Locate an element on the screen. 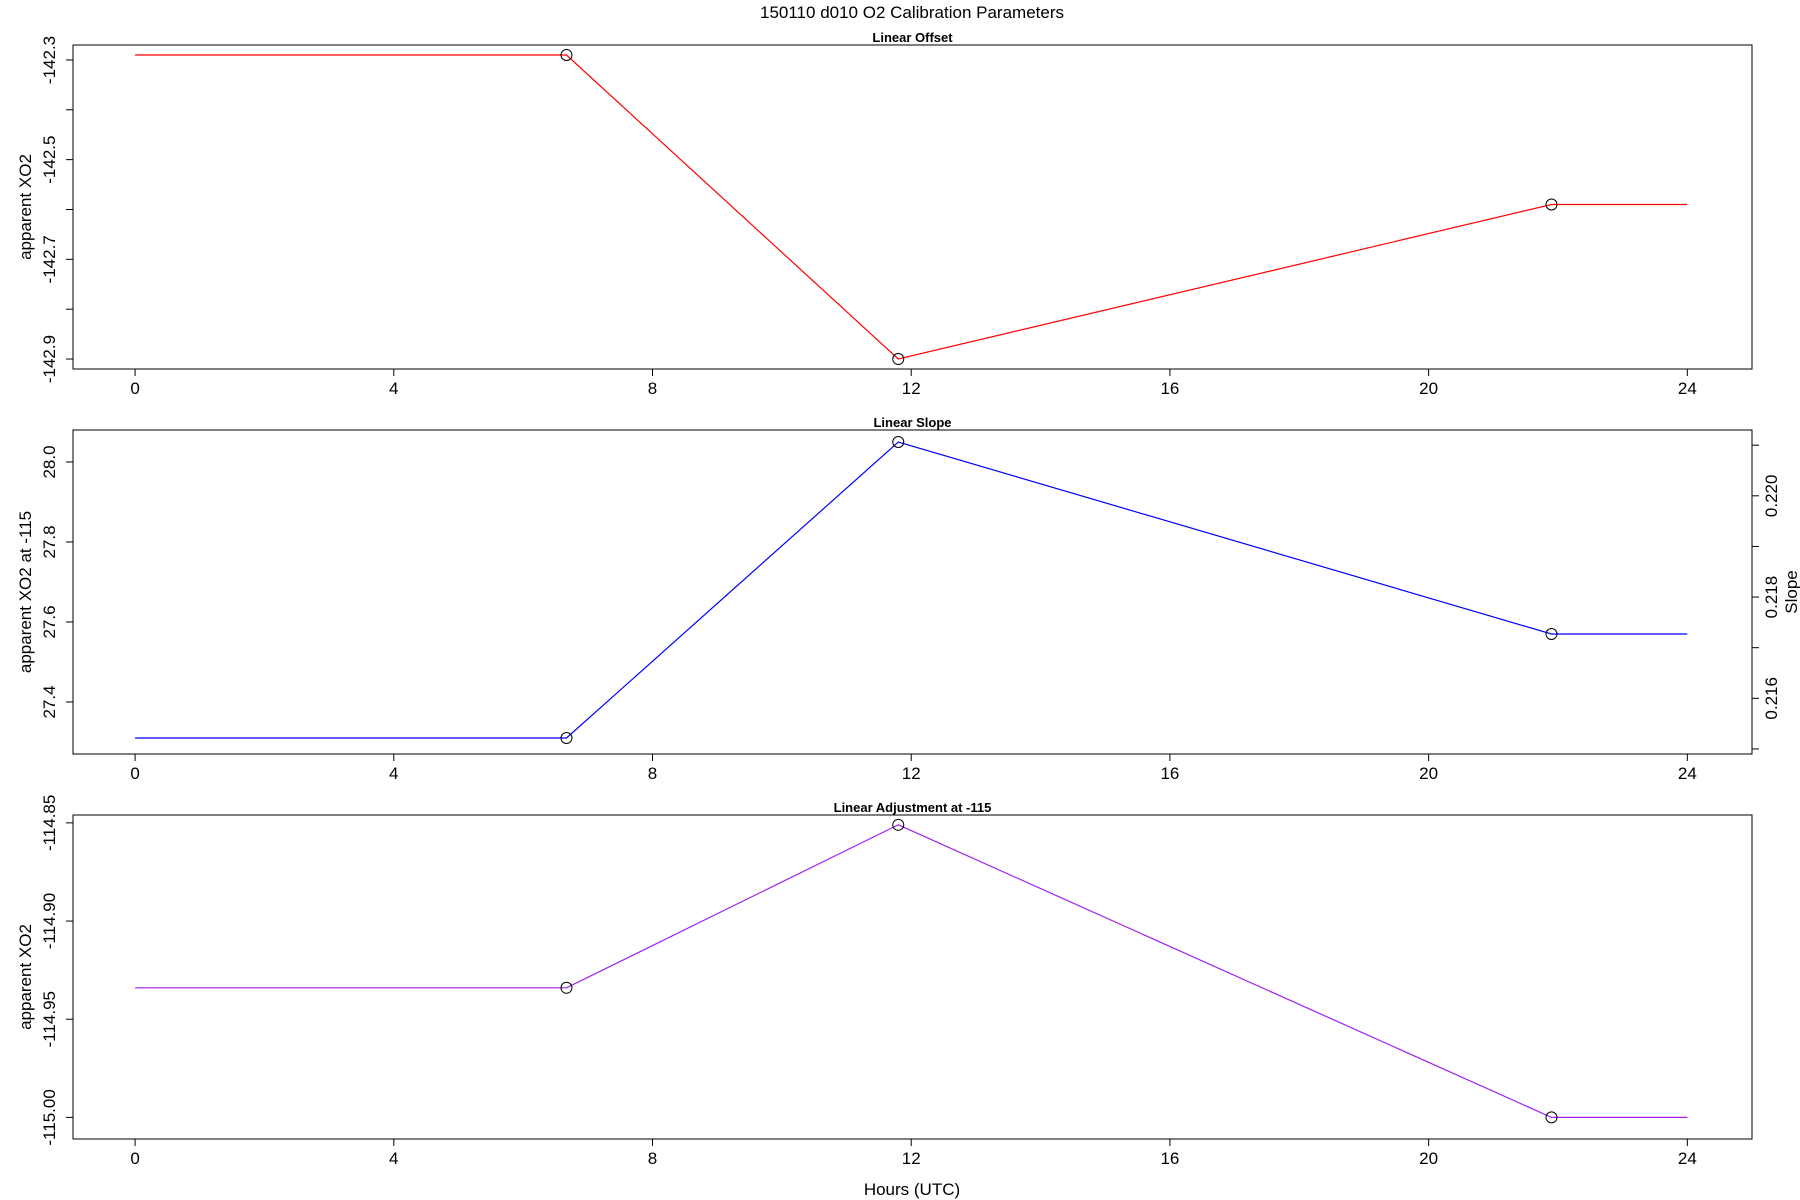 The width and height of the screenshot is (1800, 1200). linear-adjustment-x-tick-label: 8 is located at coordinates (652, 1158).